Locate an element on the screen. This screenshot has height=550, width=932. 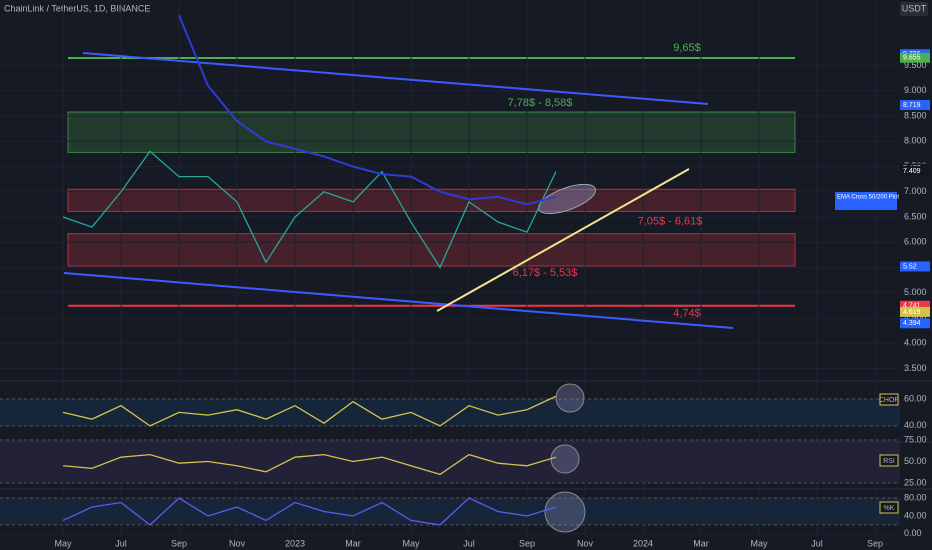
level-label: 9,65$ is located at coordinates (687, 48).